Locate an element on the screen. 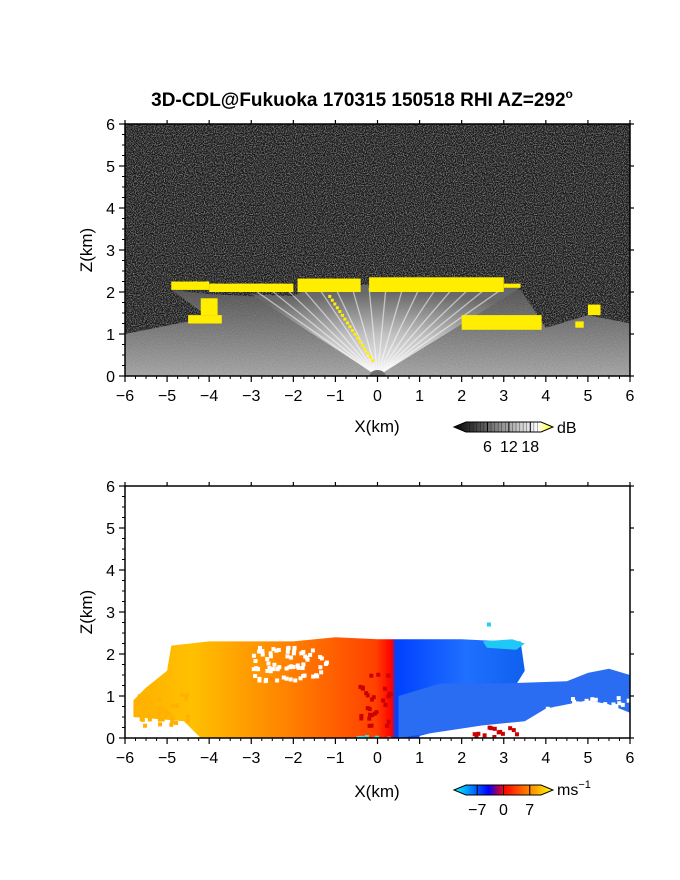 Image resolution: width=680 pixels, height=880 pixels. velocity-colorbar: −7 0 7 ms−1 is located at coordinates (521, 799).